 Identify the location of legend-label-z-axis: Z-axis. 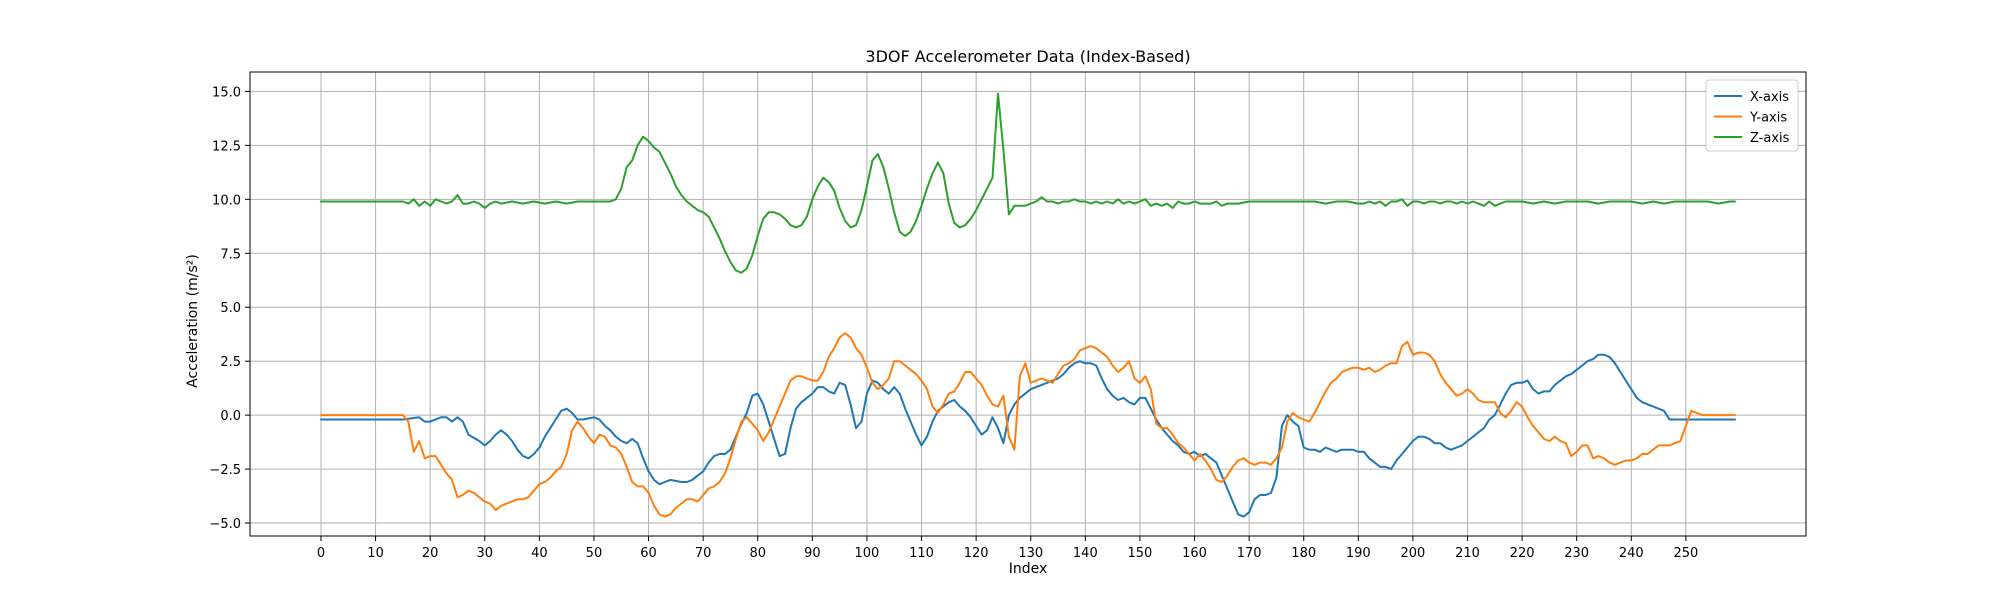
(1770, 138).